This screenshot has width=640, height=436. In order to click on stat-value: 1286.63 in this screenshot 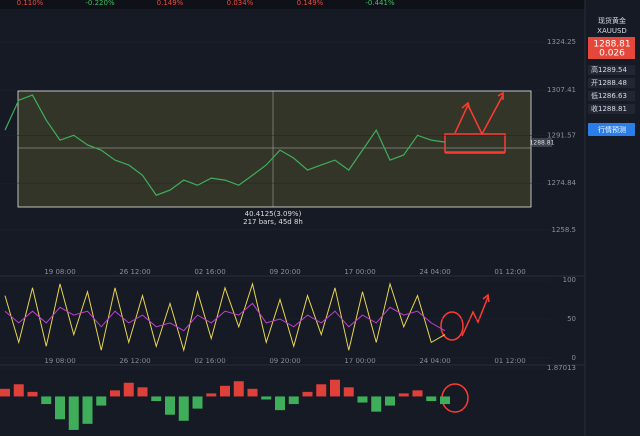, I will do `click(612, 96)`.